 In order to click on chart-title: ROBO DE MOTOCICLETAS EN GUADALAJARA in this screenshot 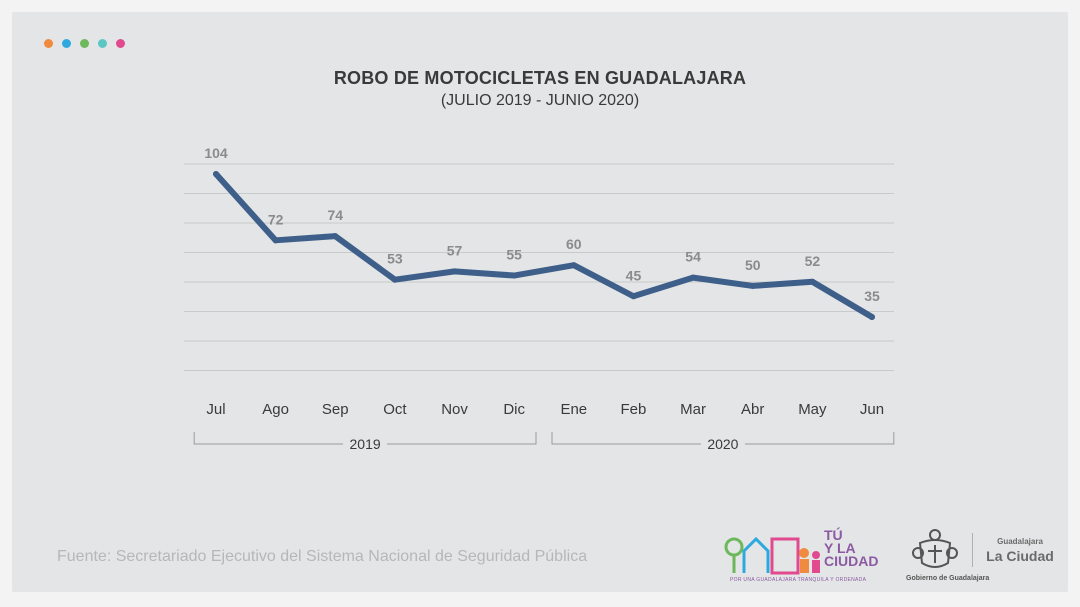, I will do `click(540, 78)`.